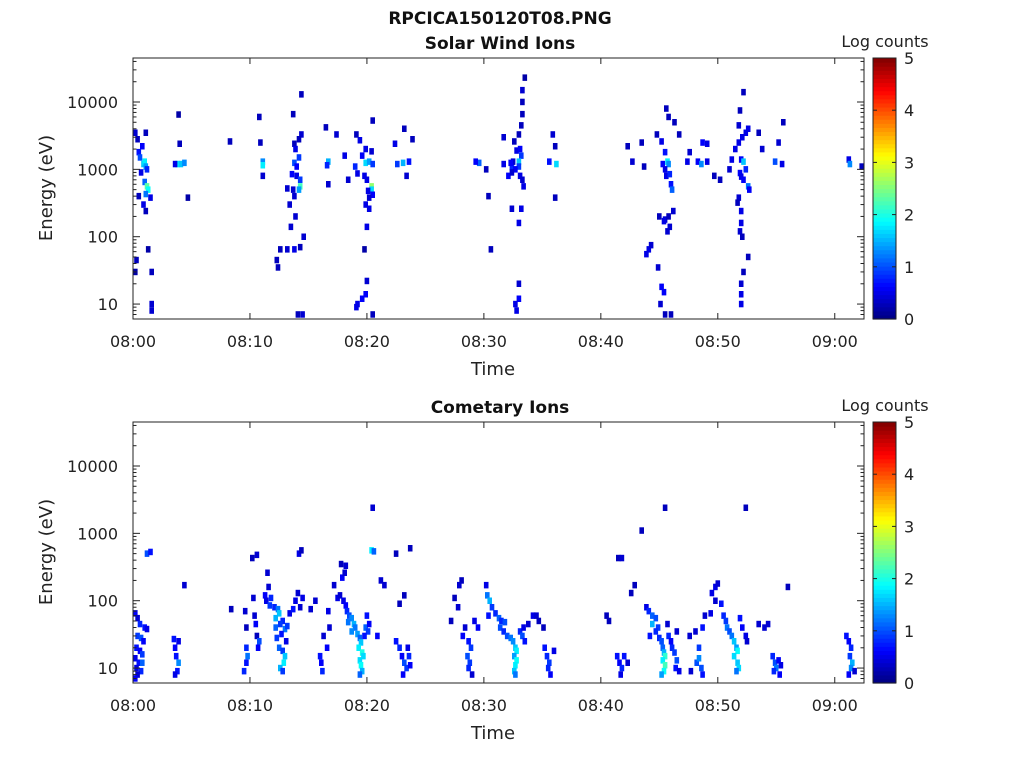 This screenshot has height=768, width=1024. Describe the element at coordinates (909, 319) in the screenshot. I see `colorbar-tick-label: 0` at that location.